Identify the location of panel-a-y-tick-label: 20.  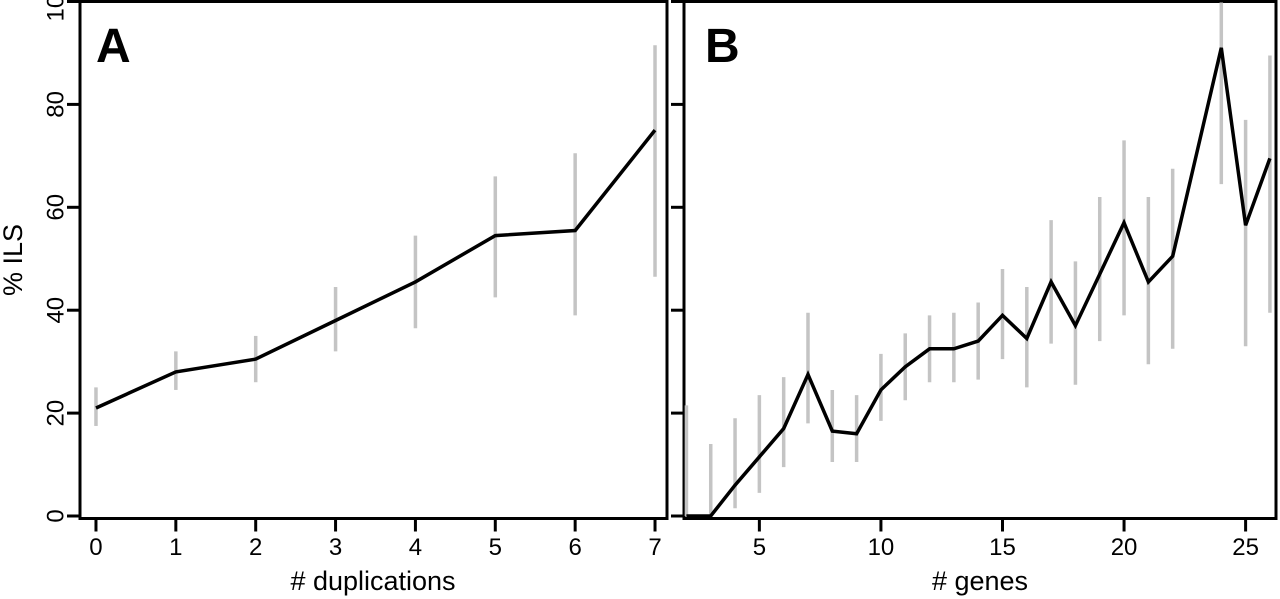
(55, 413).